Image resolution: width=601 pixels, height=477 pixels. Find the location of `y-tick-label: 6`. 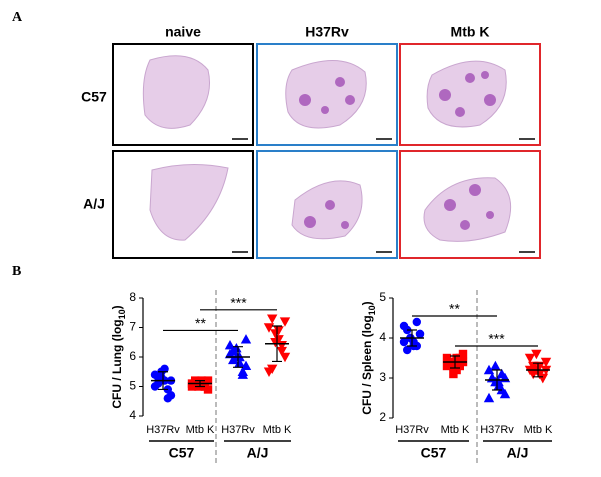

y-tick-label: 6 is located at coordinates (132, 356).